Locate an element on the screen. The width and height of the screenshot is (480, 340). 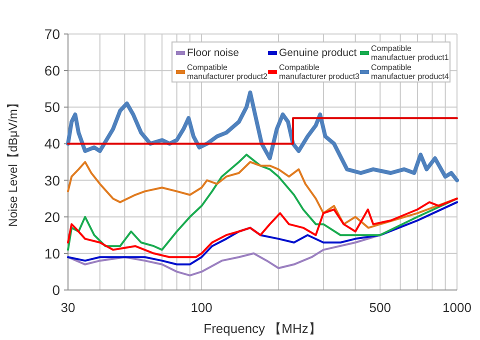
x-axis-title: Frequency 【MHz】 is located at coordinates (263, 328).